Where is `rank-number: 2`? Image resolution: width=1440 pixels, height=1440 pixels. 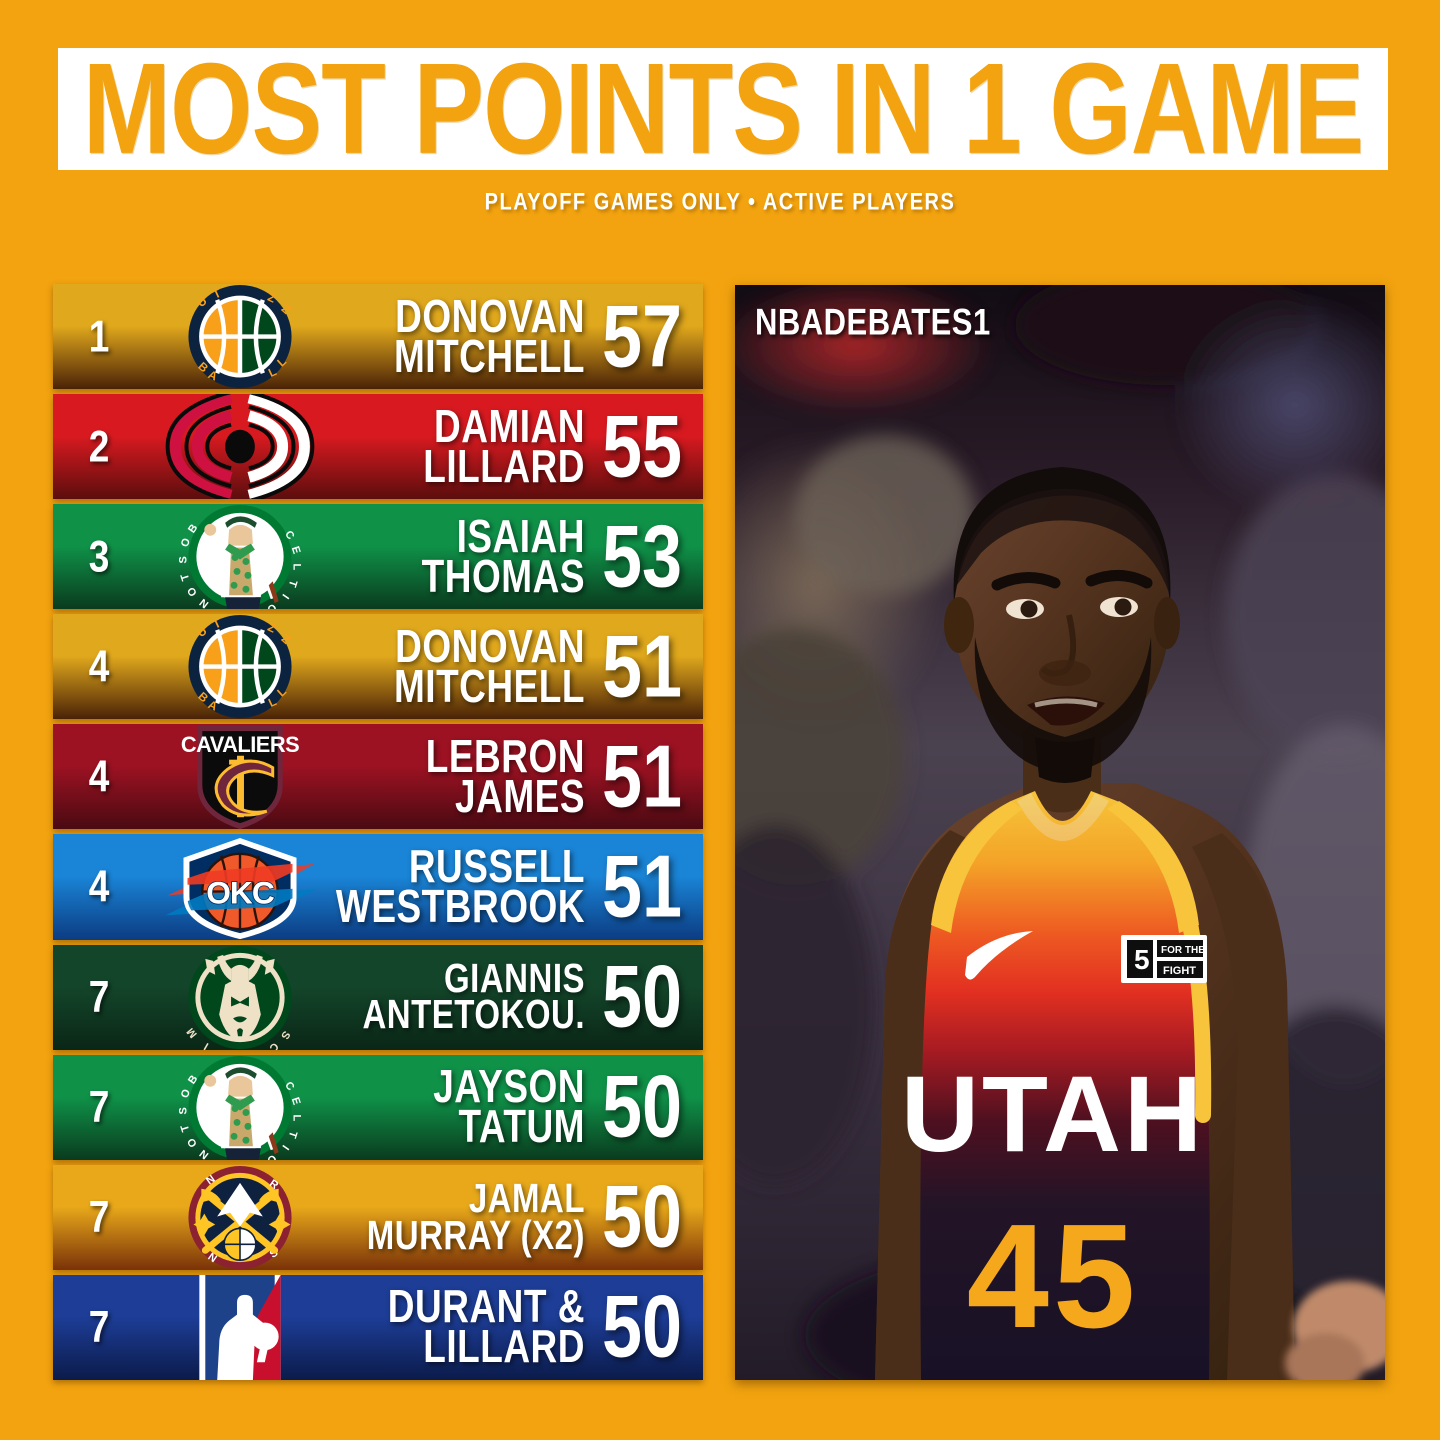
rank-number: 2 is located at coordinates (99, 446).